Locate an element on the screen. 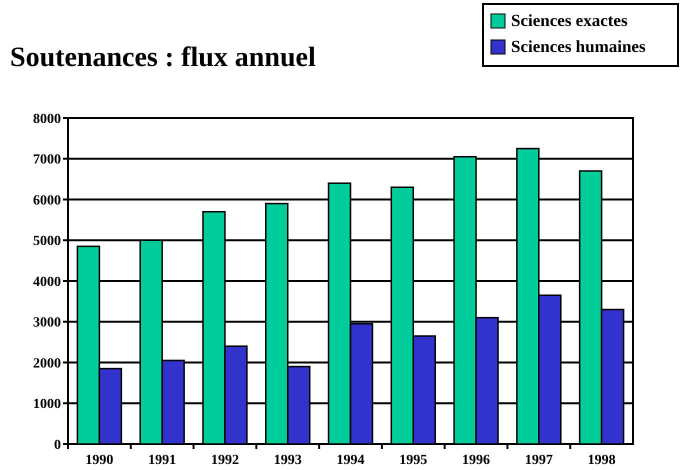  x-tick-label: 1992 is located at coordinates (224, 460).